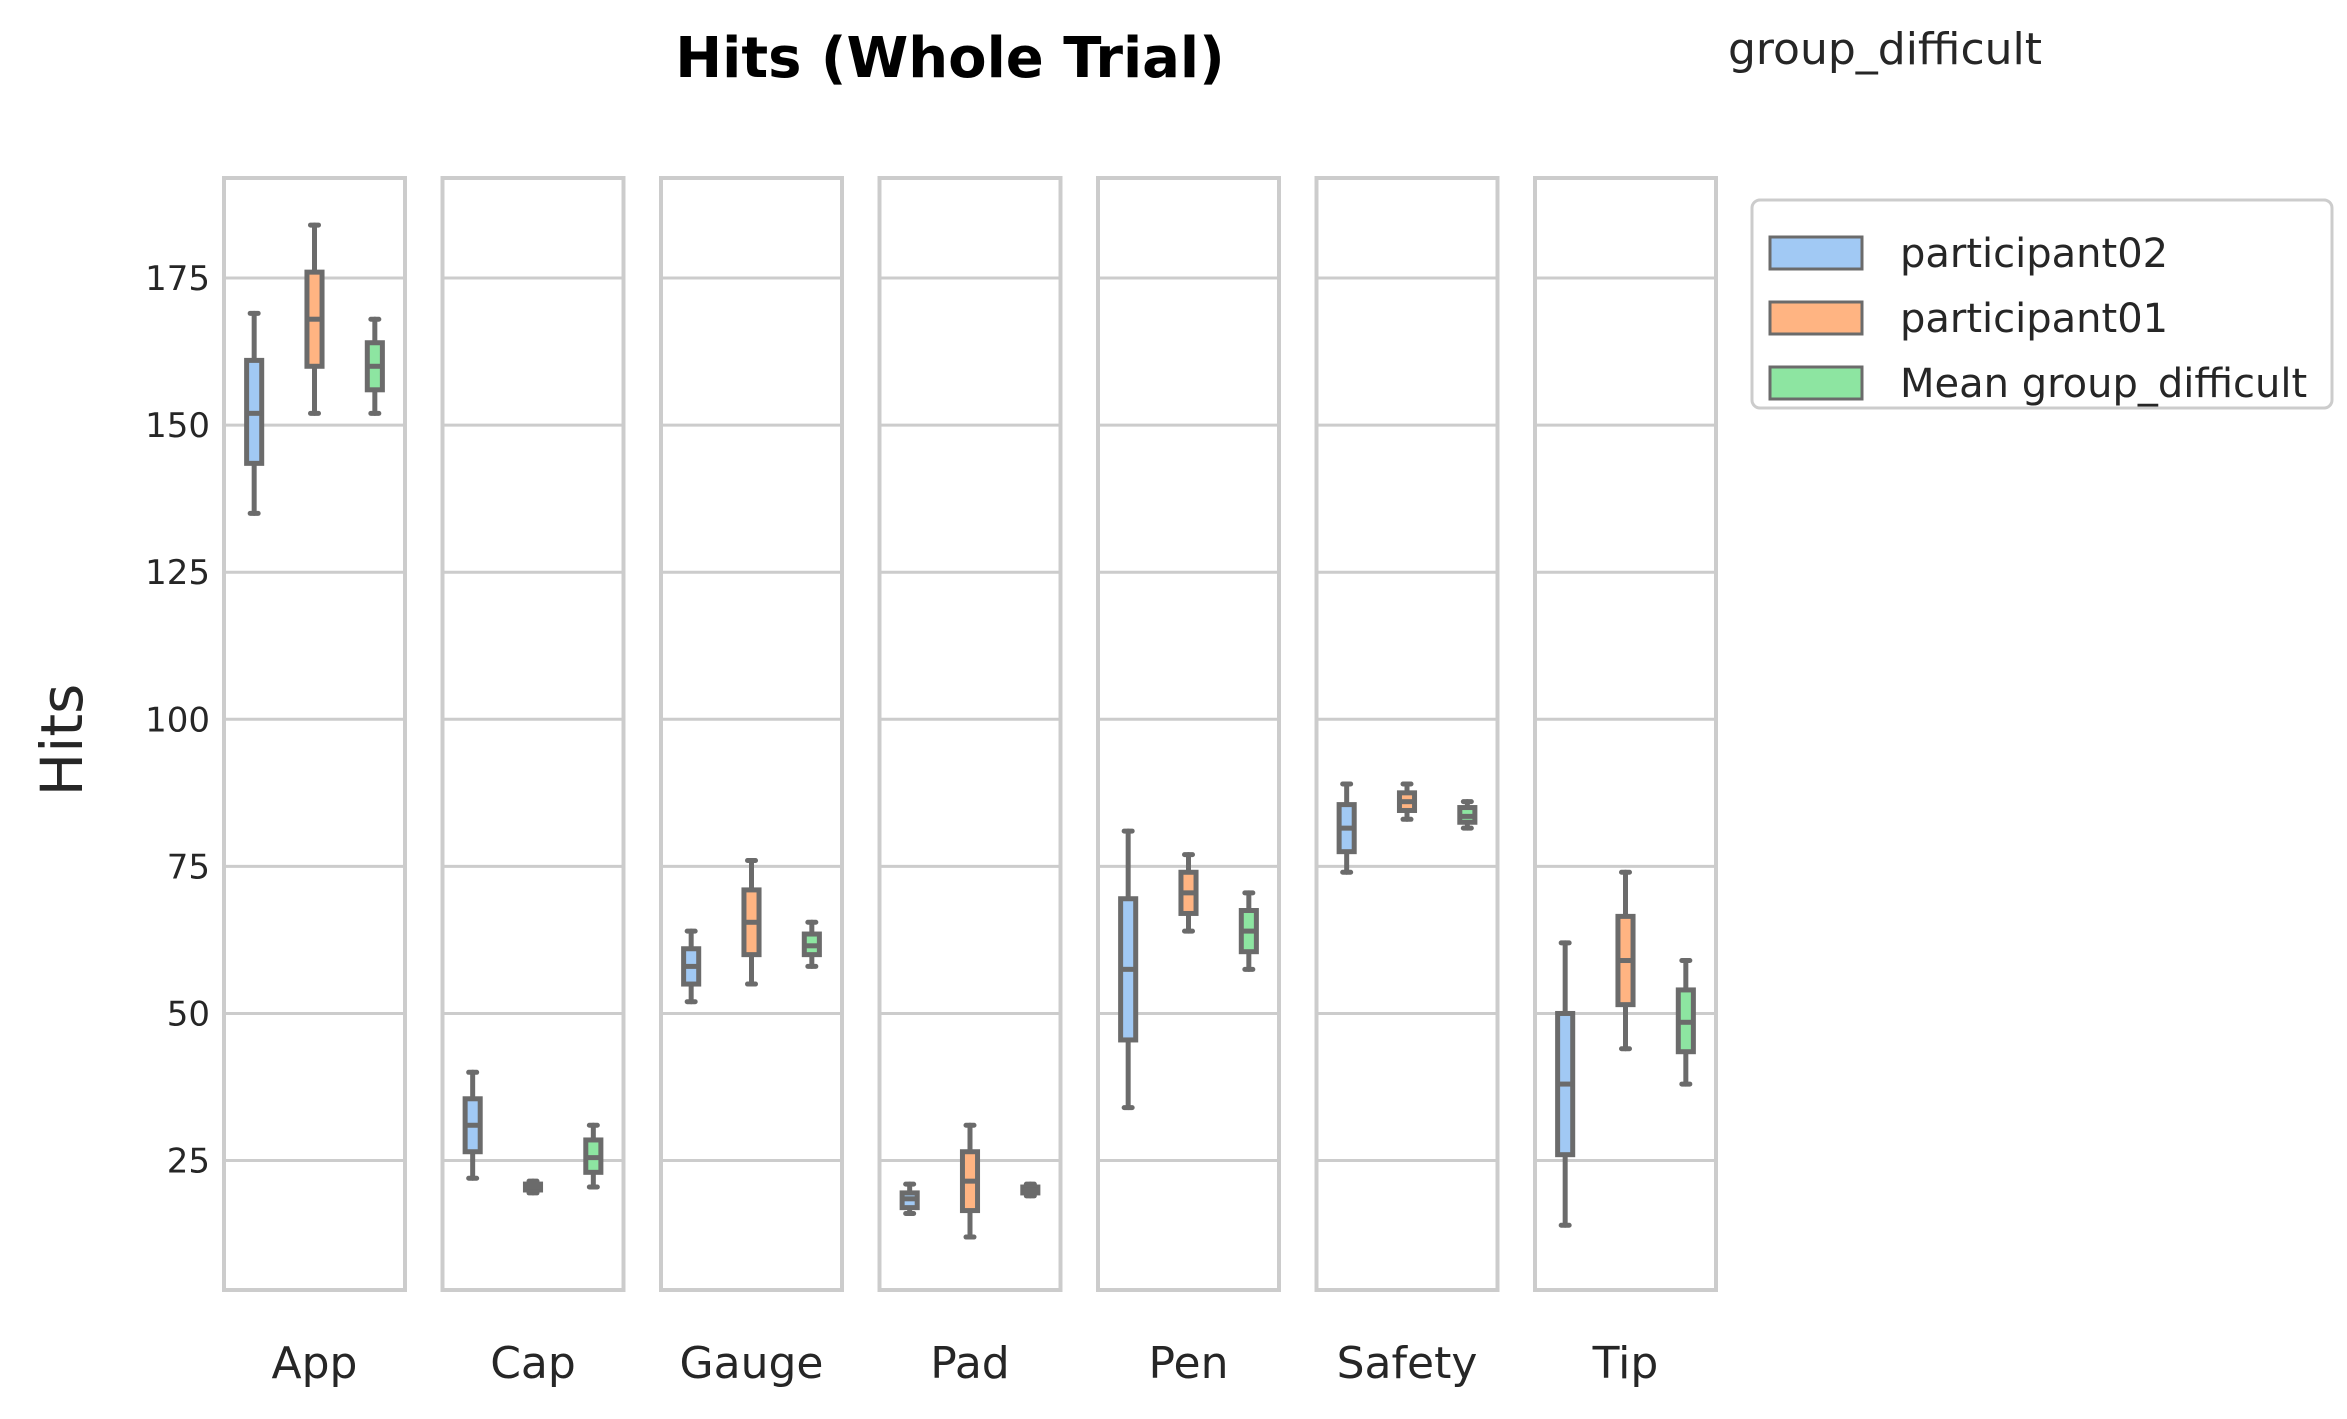  I want to click on legend-label: Mean group_difficult, so click(2103, 384).